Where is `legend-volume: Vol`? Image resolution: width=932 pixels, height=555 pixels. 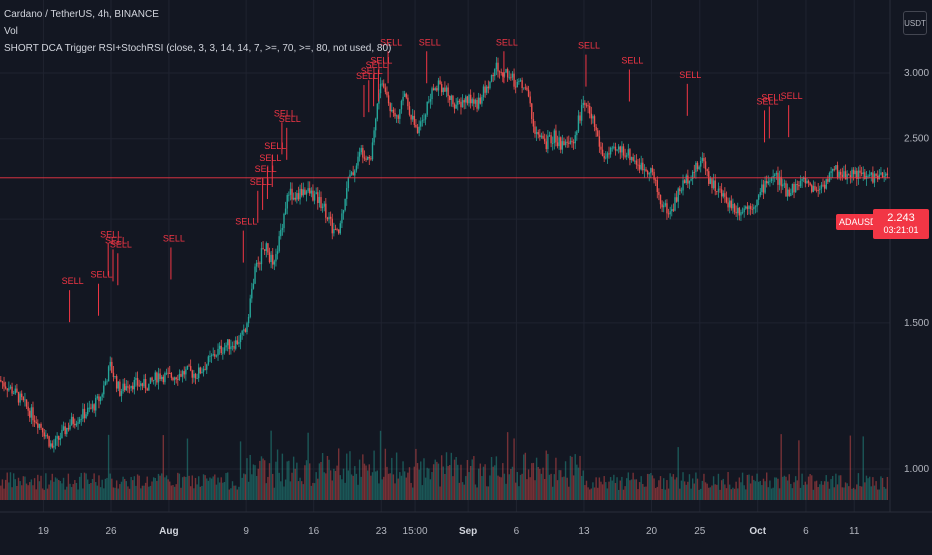
legend-volume: Vol is located at coordinates (11, 31).